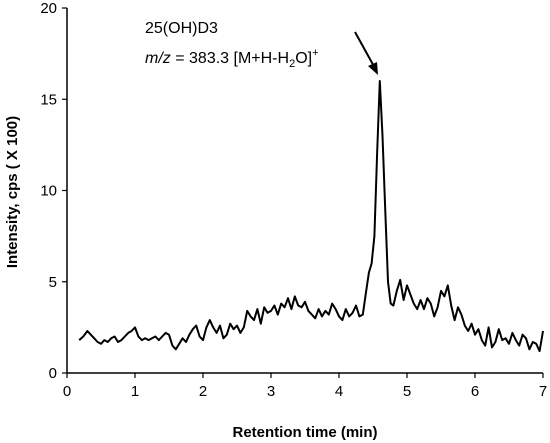  Describe the element at coordinates (303, 58) in the screenshot. I see `mz-tail: O]` at that location.